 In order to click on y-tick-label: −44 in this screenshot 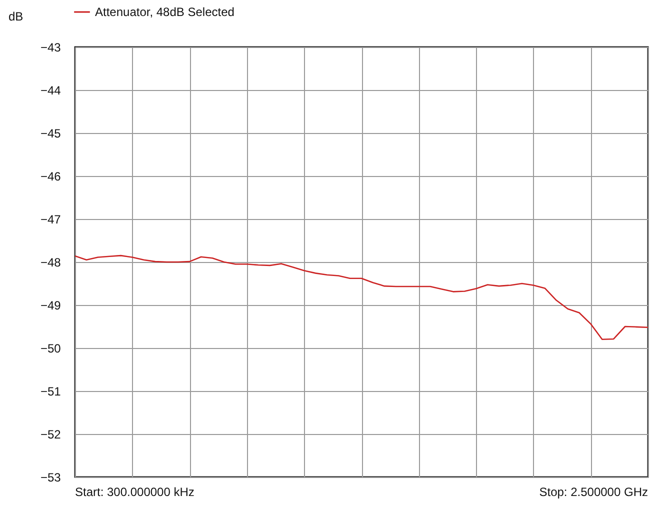, I will do `click(51, 91)`.